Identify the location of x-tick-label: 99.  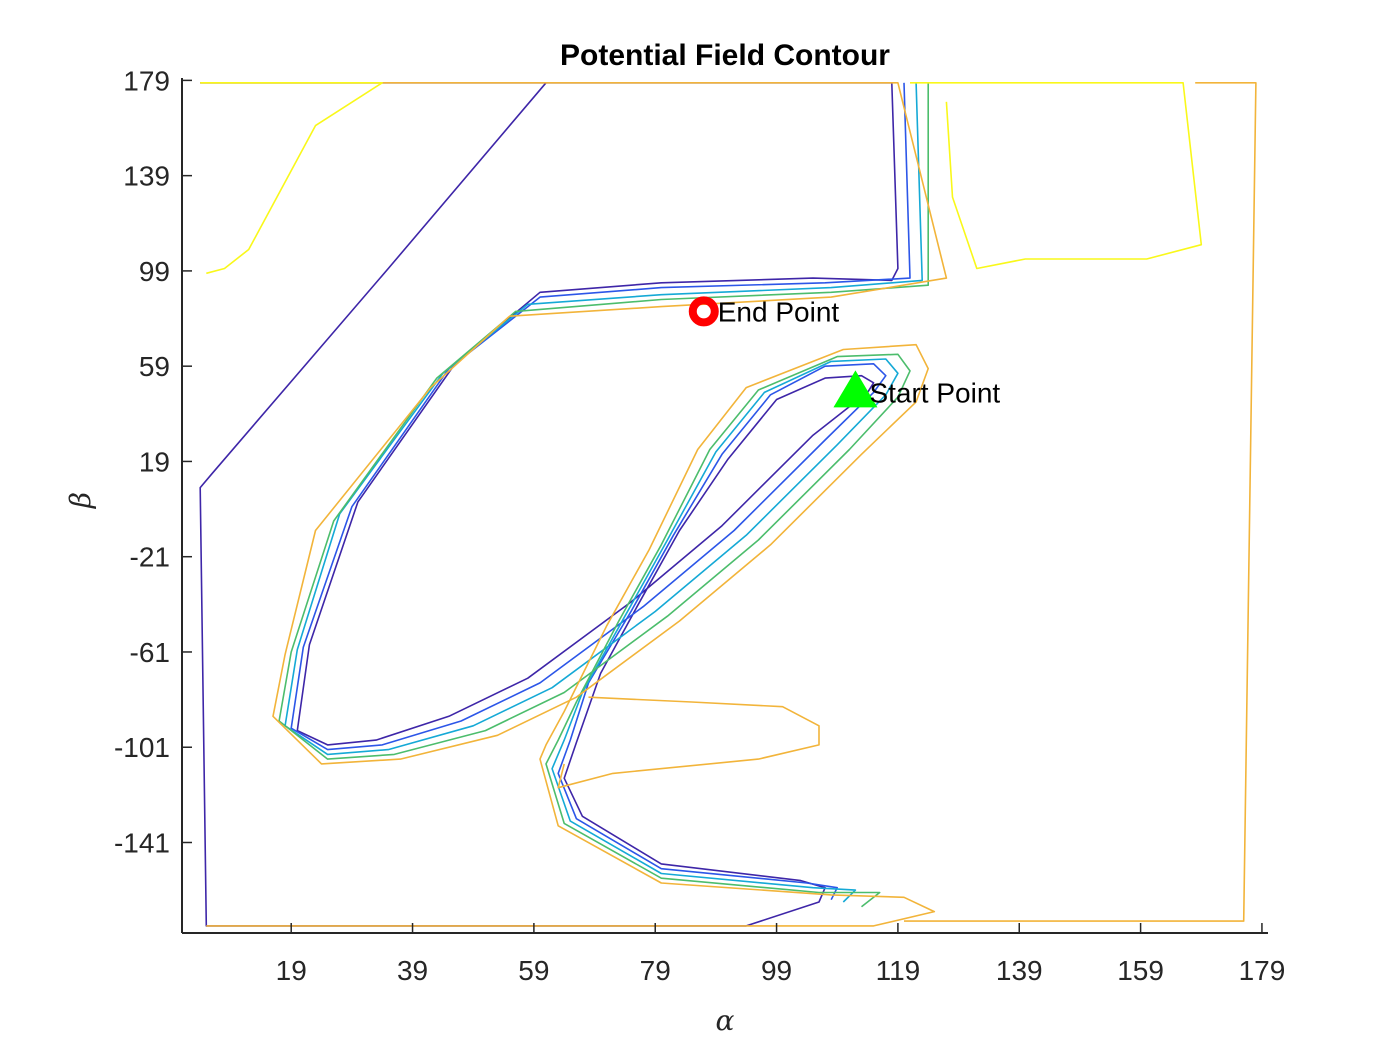
(776, 970).